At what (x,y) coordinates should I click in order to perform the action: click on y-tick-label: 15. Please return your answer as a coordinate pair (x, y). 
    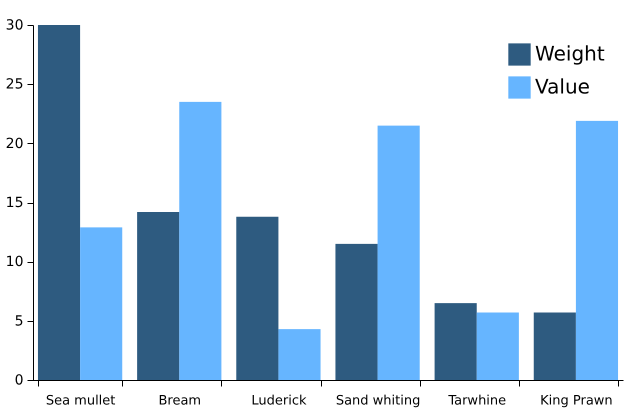
    Looking at the image, I should click on (15, 203).